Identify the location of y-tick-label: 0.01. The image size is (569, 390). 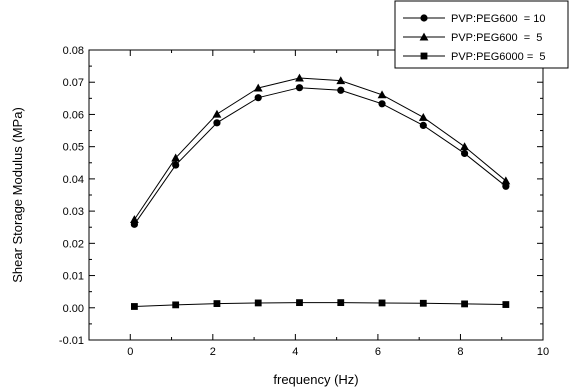
(73, 277).